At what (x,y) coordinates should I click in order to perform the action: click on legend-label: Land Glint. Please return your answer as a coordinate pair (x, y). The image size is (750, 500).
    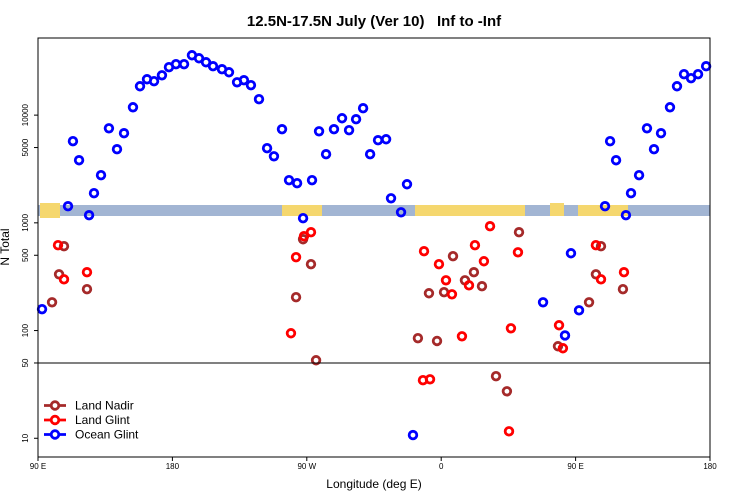
    Looking at the image, I should click on (102, 420).